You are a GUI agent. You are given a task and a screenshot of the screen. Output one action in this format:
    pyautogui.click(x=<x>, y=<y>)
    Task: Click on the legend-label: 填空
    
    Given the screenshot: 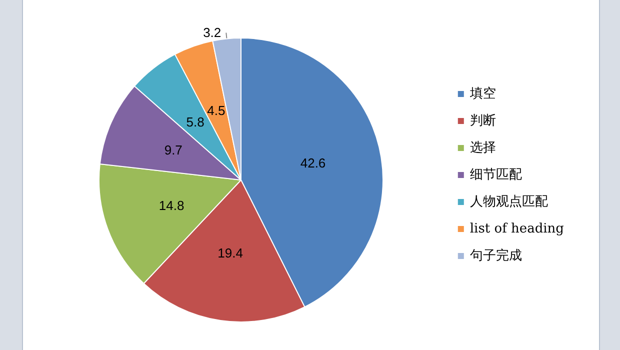 What is the action you would take?
    pyautogui.click(x=482, y=94)
    